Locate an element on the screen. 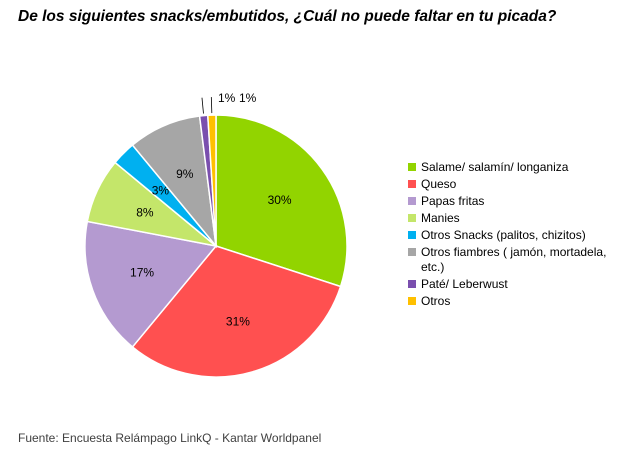 This screenshot has height=460, width=630. pie-slice-otros is located at coordinates (211, 180).